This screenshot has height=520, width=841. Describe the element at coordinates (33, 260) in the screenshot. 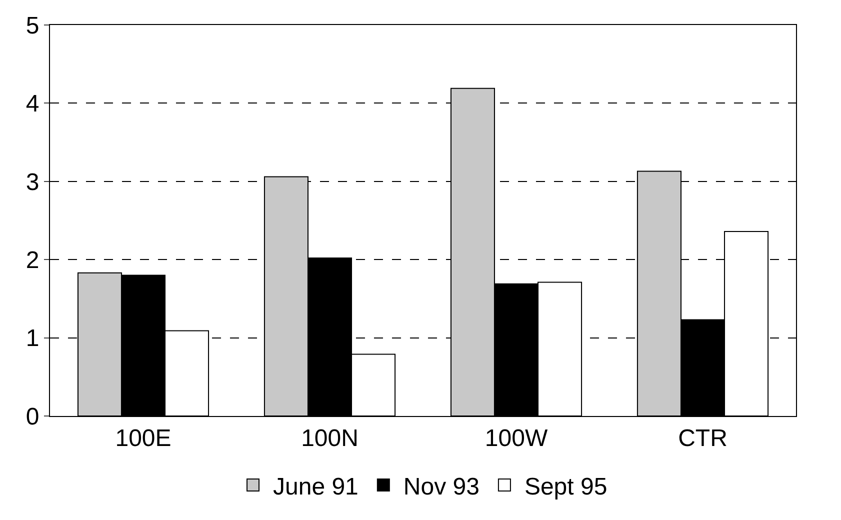

I see `y-tick-label: 2` at that location.